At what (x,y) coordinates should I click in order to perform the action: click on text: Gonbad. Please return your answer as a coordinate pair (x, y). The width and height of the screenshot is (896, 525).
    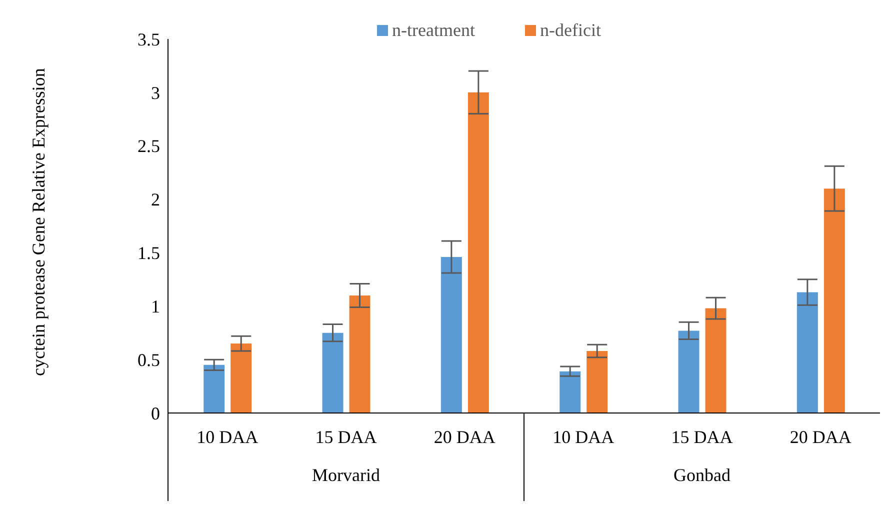
    Looking at the image, I should click on (702, 475).